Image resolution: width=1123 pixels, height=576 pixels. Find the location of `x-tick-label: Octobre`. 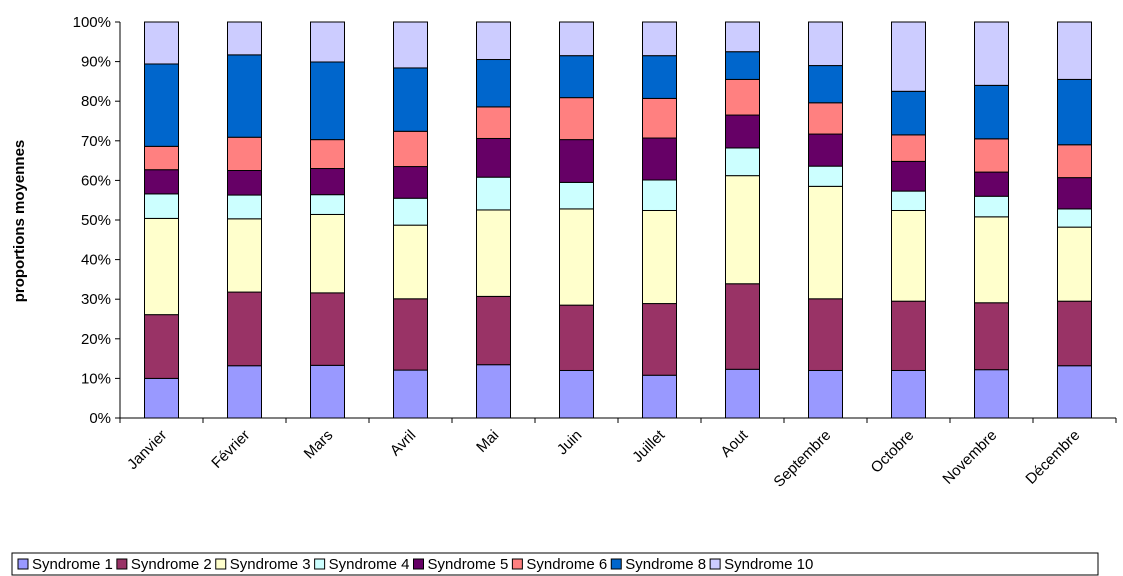

x-tick-label: Octobre is located at coordinates (893, 452).